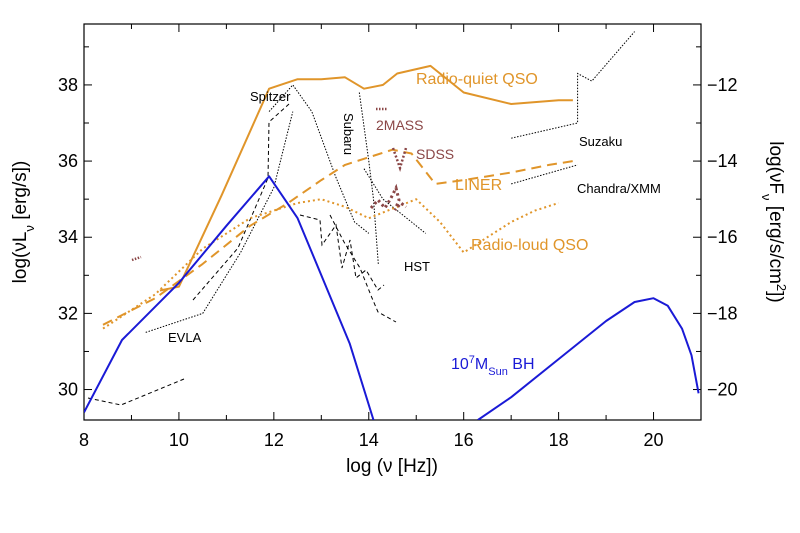 The image size is (800, 533). I want to click on y2-tick-label: −14, so click(722, 161).